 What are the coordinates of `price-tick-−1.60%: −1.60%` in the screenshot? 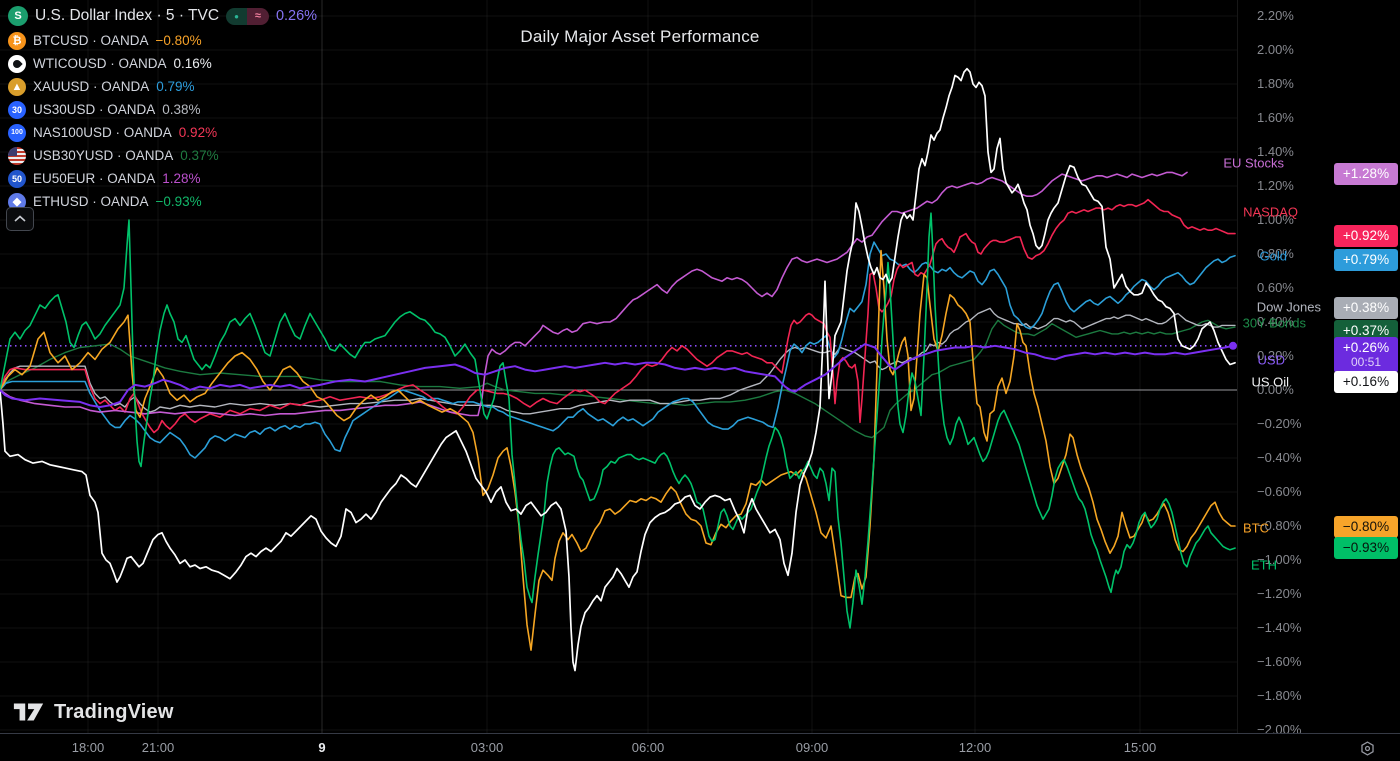 It's located at (1279, 661).